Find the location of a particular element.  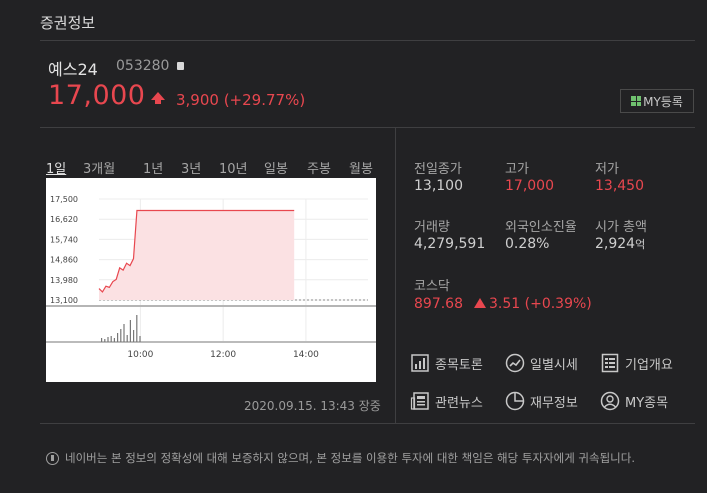

trend-circle-icon is located at coordinates (515, 363).